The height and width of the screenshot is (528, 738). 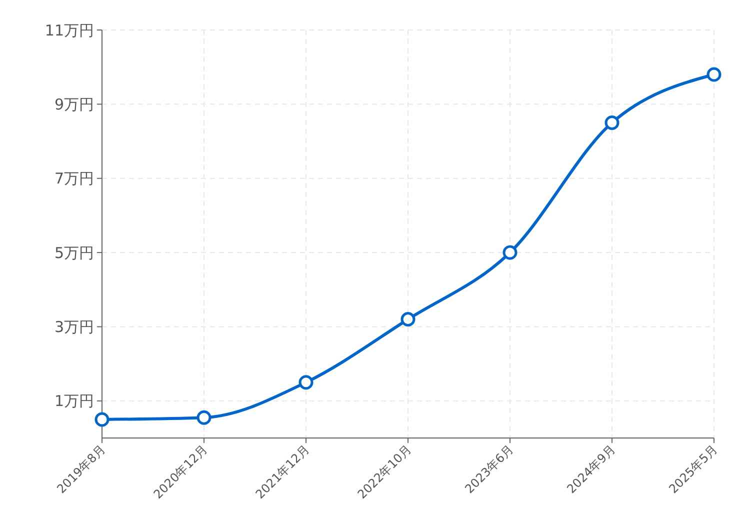 I want to click on y-tick-label: 11万円, so click(x=69, y=30).